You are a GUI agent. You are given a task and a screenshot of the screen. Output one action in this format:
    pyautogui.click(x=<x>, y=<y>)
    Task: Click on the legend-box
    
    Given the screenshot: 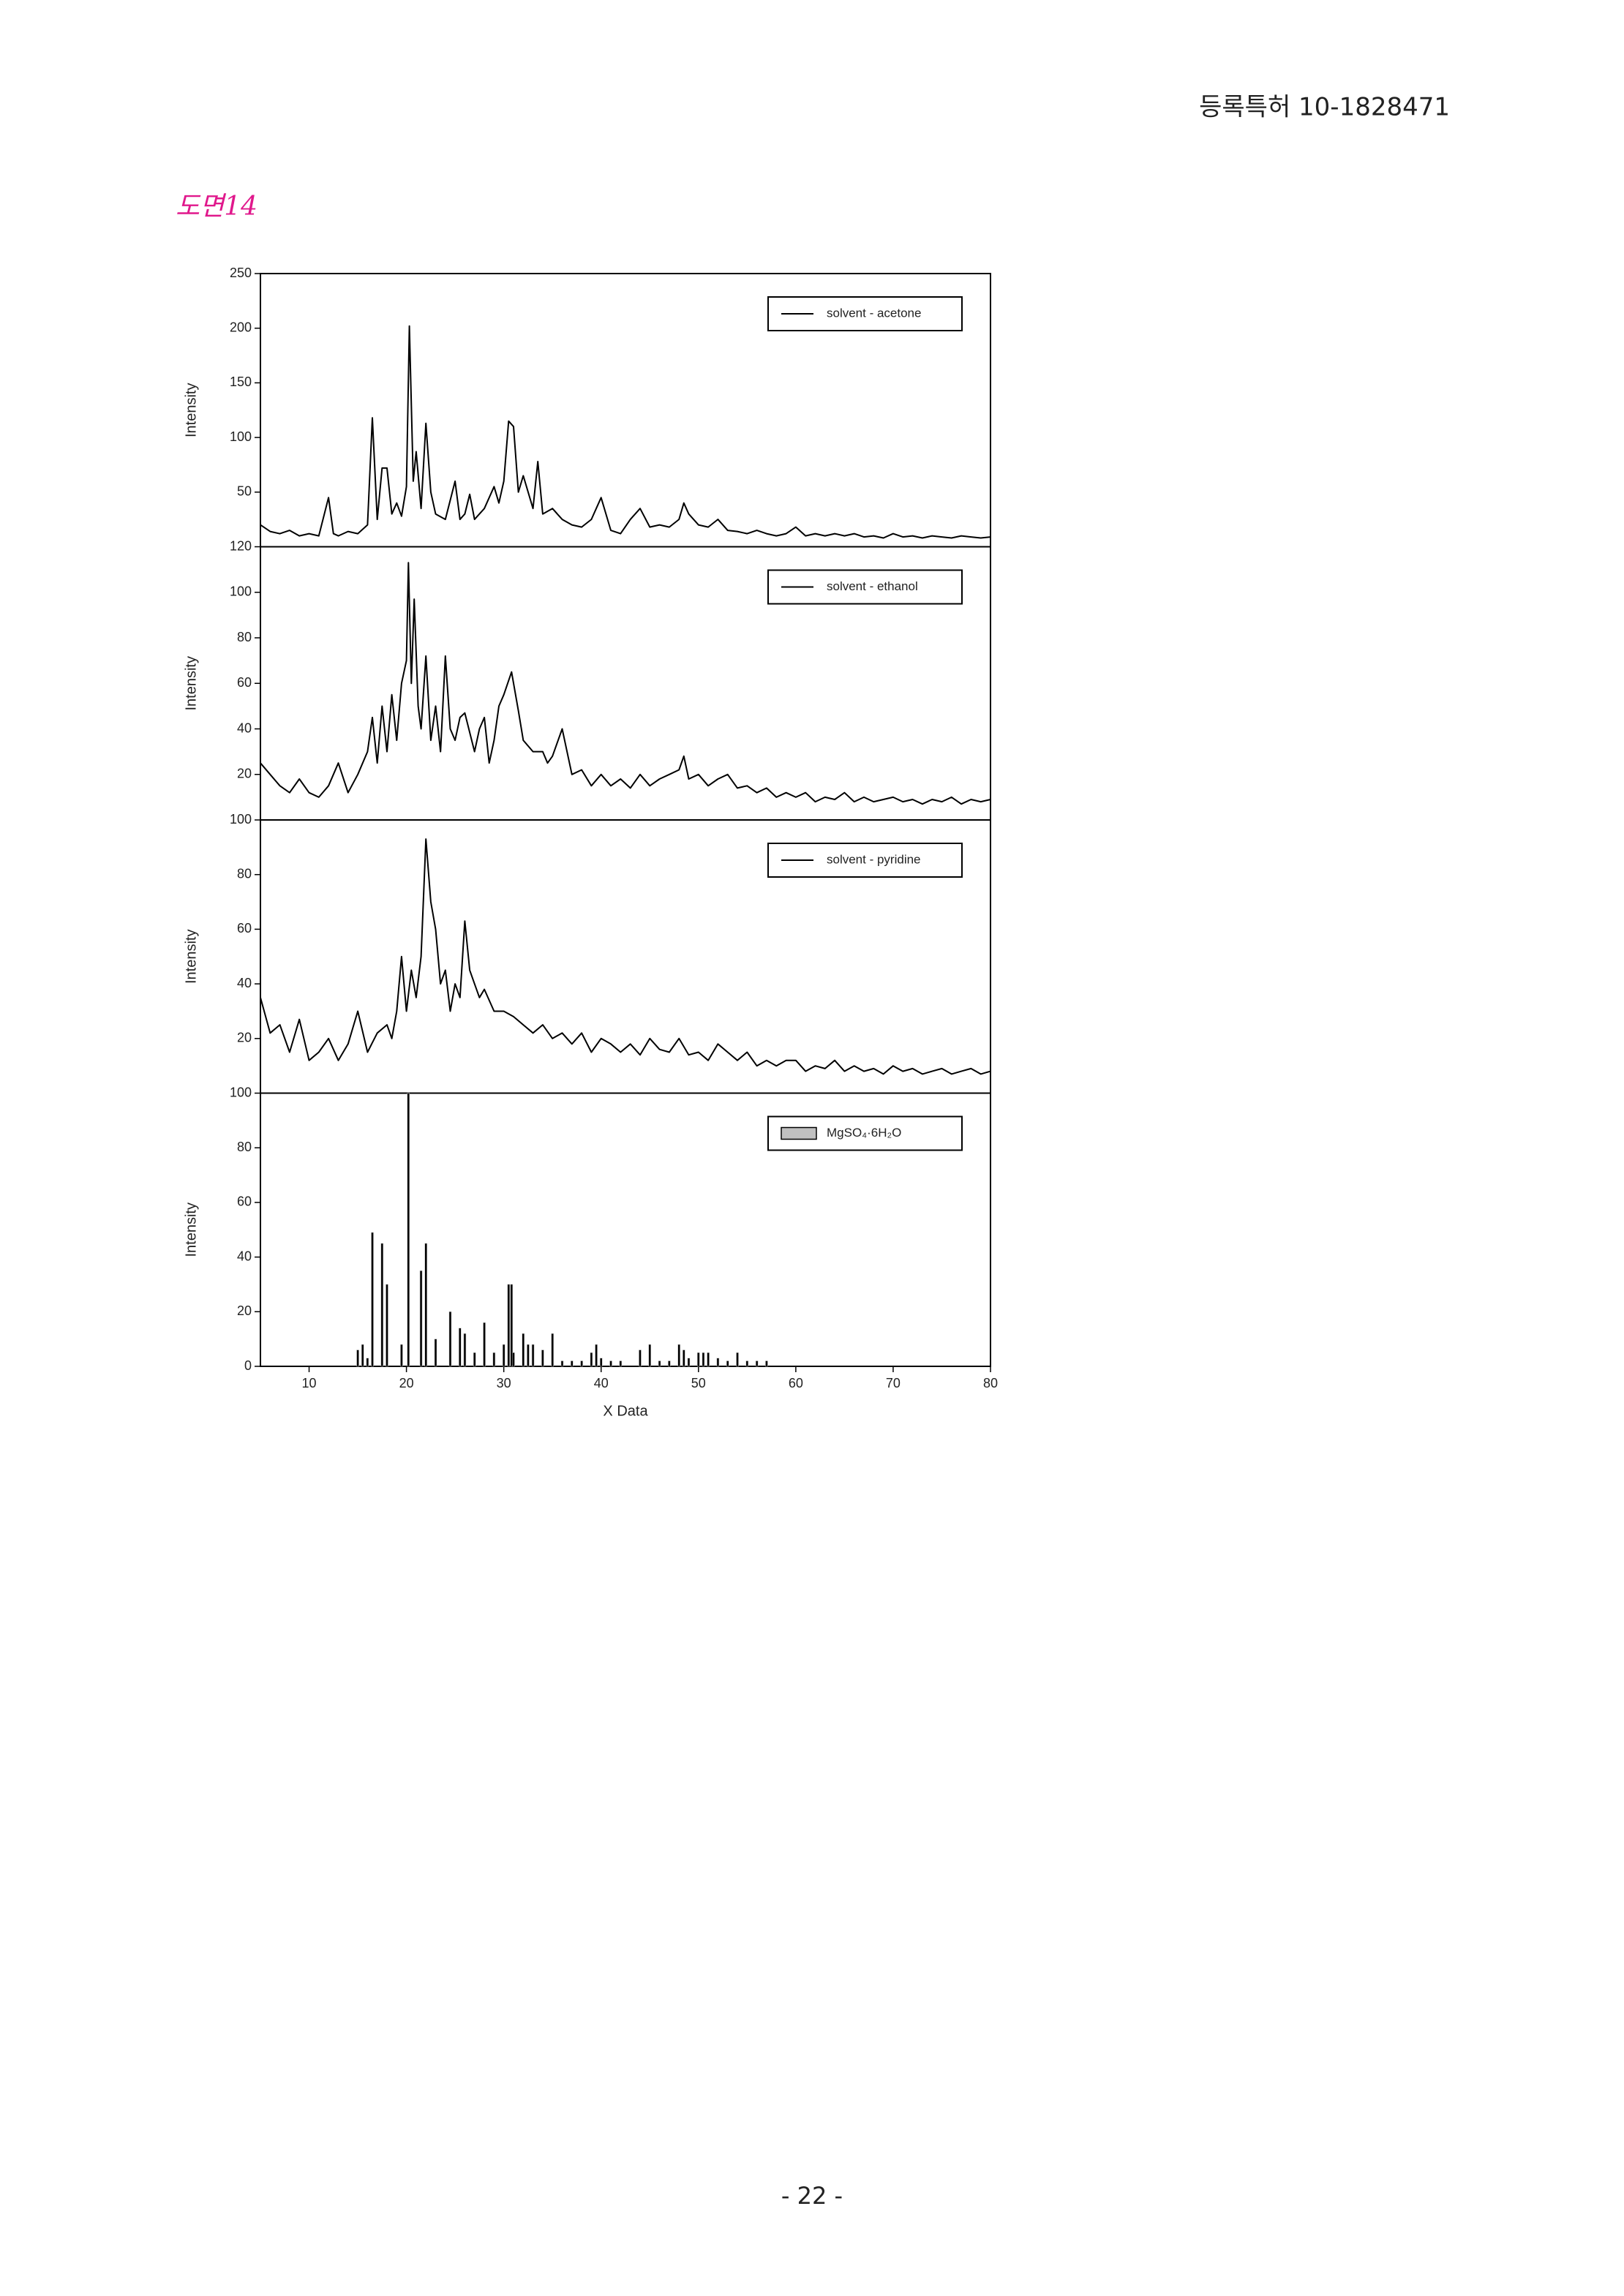 What is the action you would take?
    pyautogui.click(x=865, y=313)
    